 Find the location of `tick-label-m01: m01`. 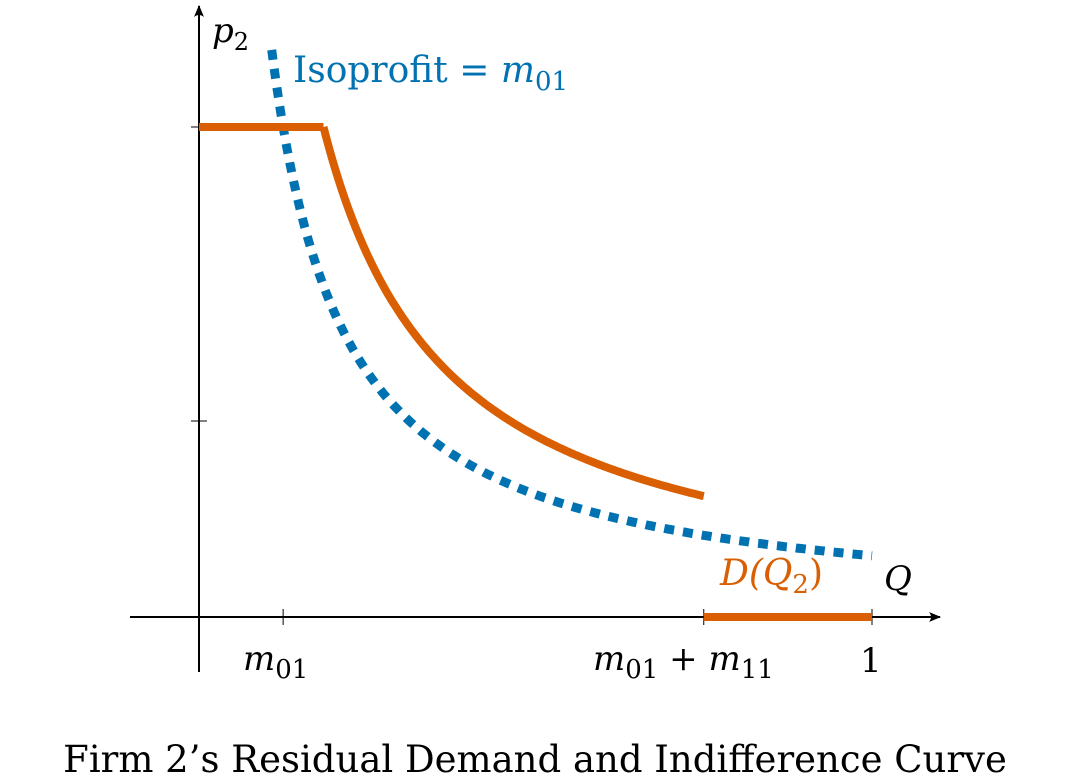

tick-label-m01: m01 is located at coordinates (275, 662).